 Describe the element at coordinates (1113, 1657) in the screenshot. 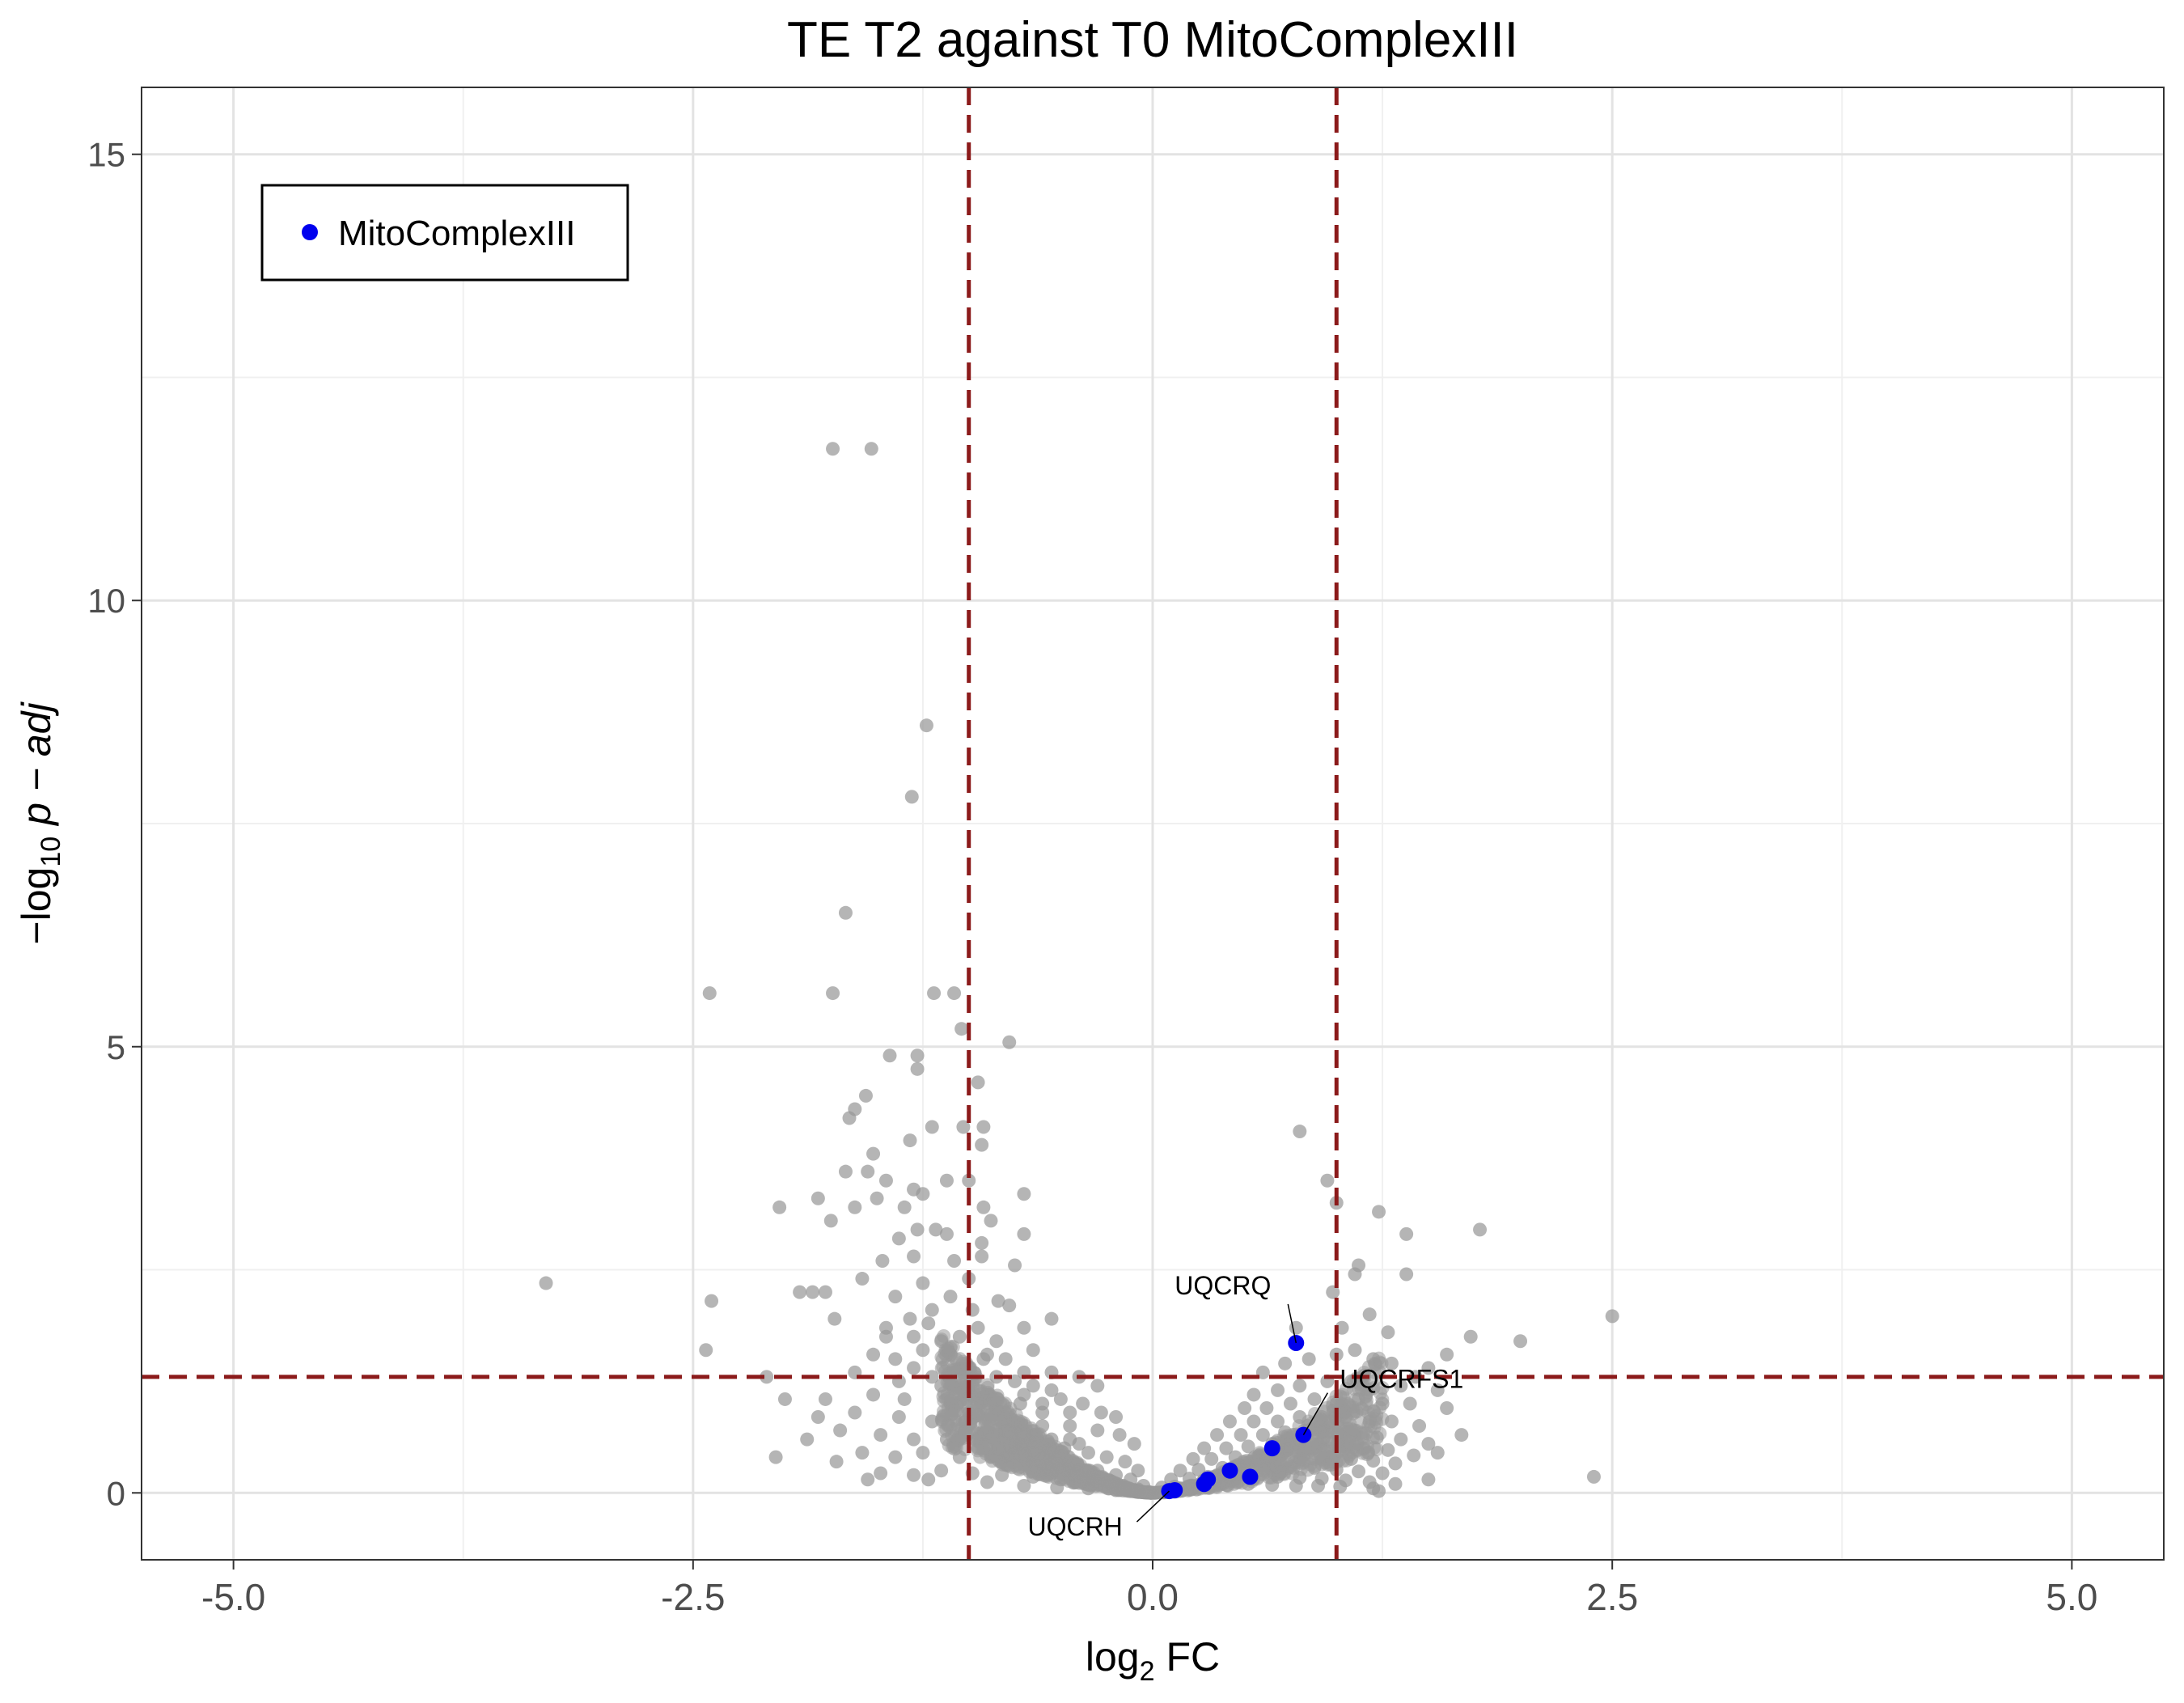

I see `x-axis-label-prefix: log` at that location.